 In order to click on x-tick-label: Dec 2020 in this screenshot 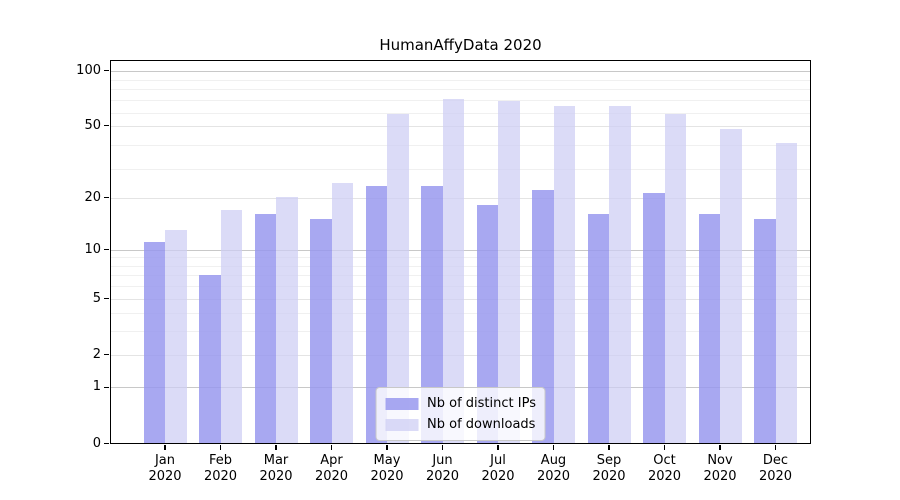, I will do `click(775, 468)`.